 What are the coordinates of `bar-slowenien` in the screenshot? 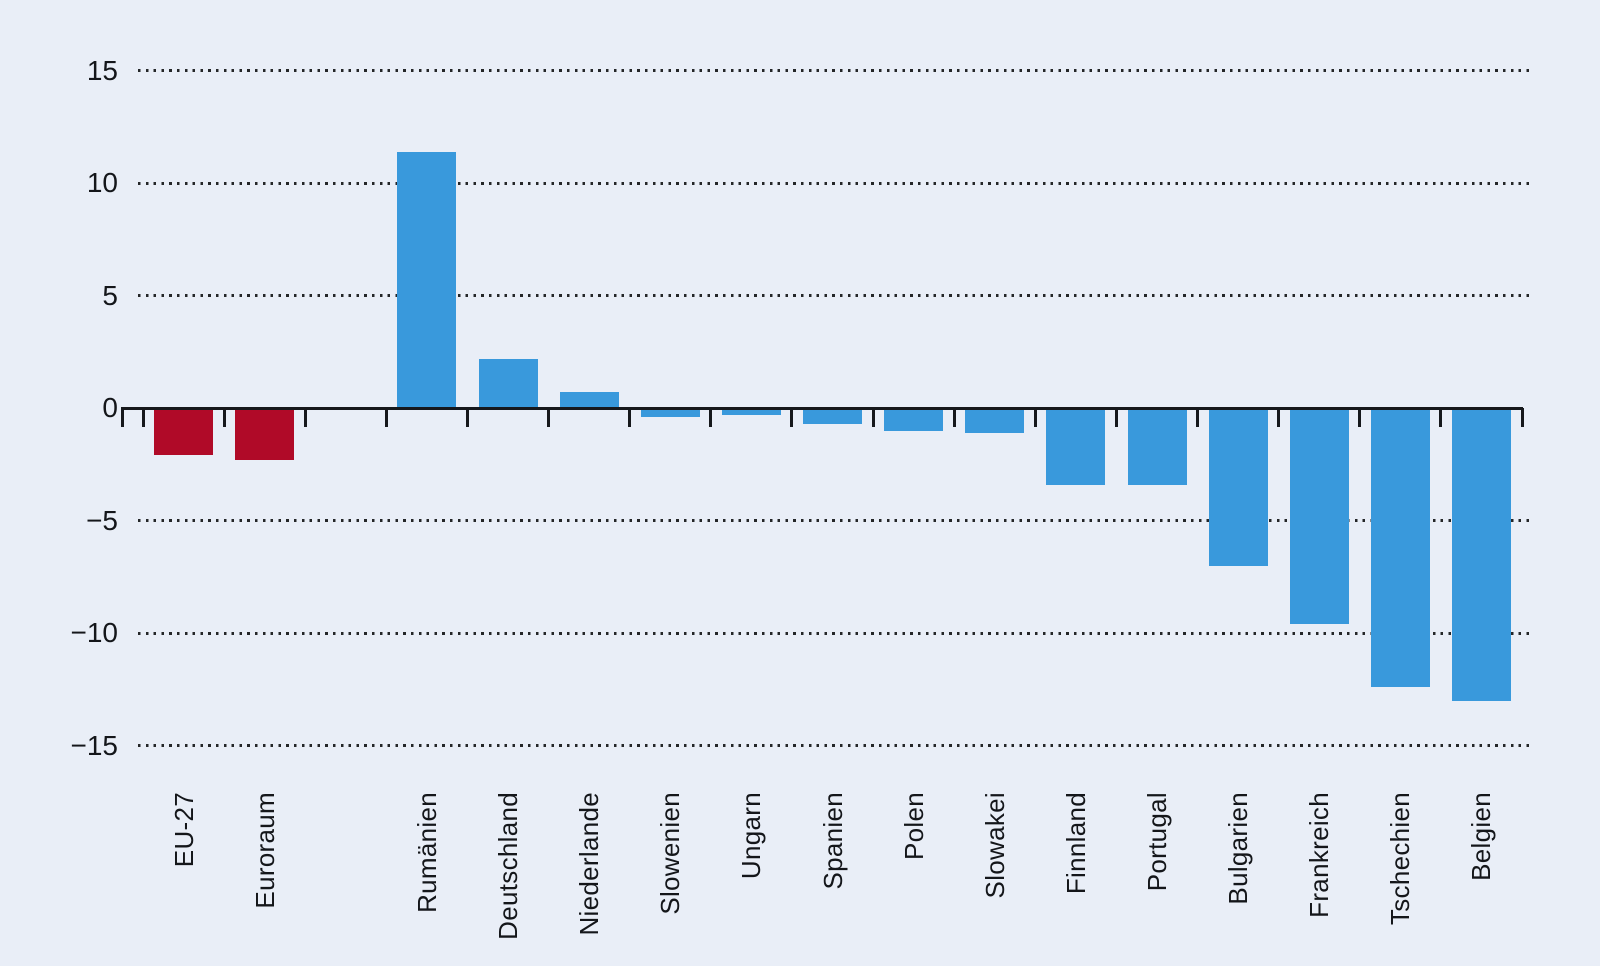 It's located at (670, 412).